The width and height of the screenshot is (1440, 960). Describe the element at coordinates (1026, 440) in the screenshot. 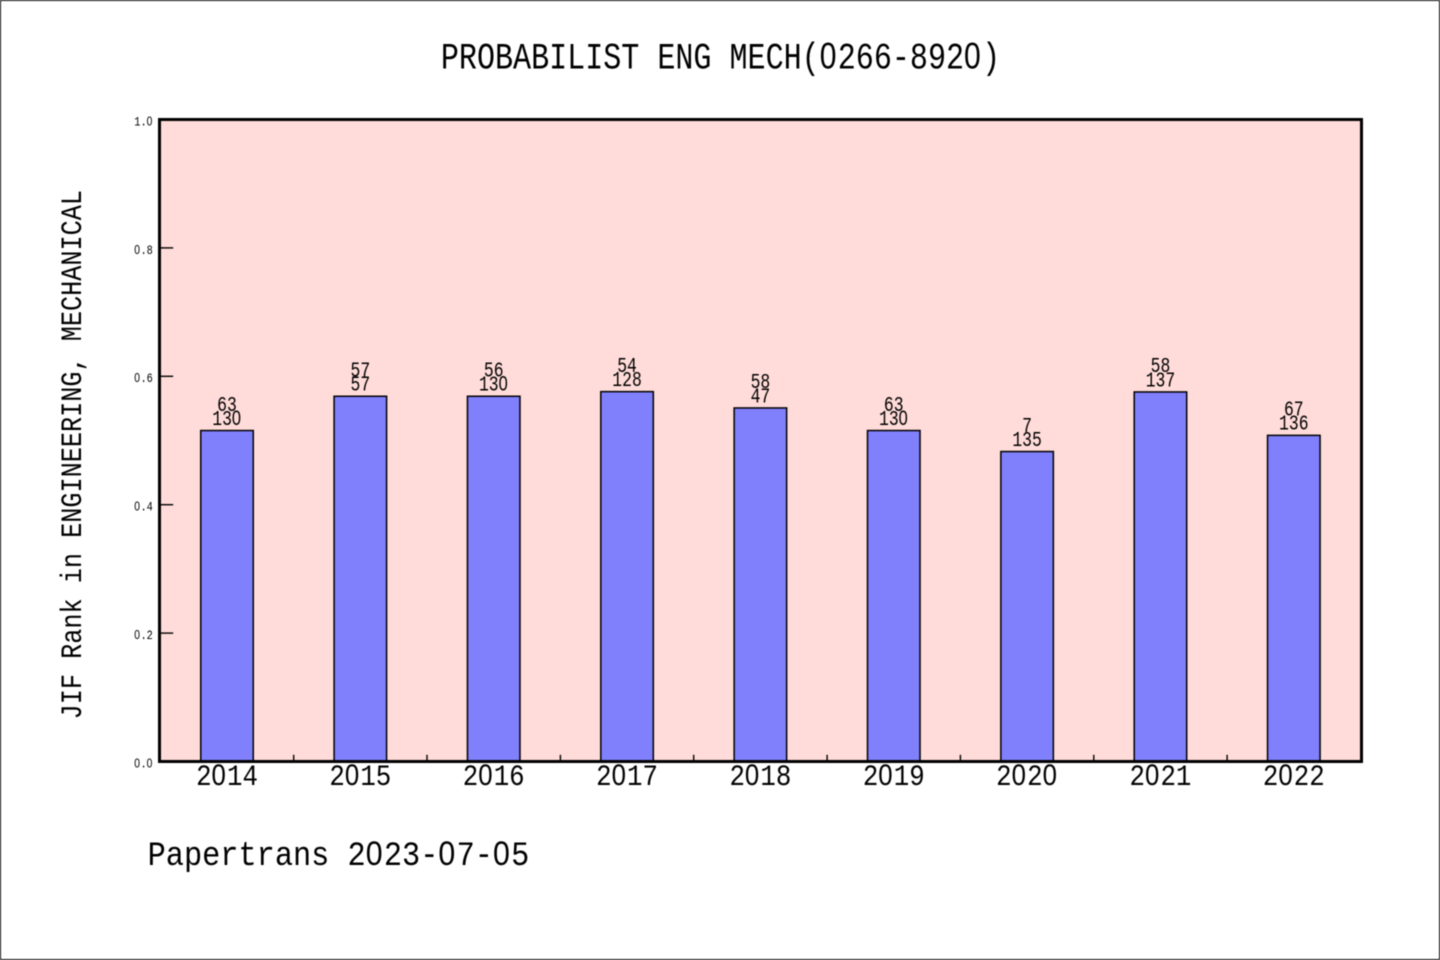

I see `svg-text: 135` at that location.